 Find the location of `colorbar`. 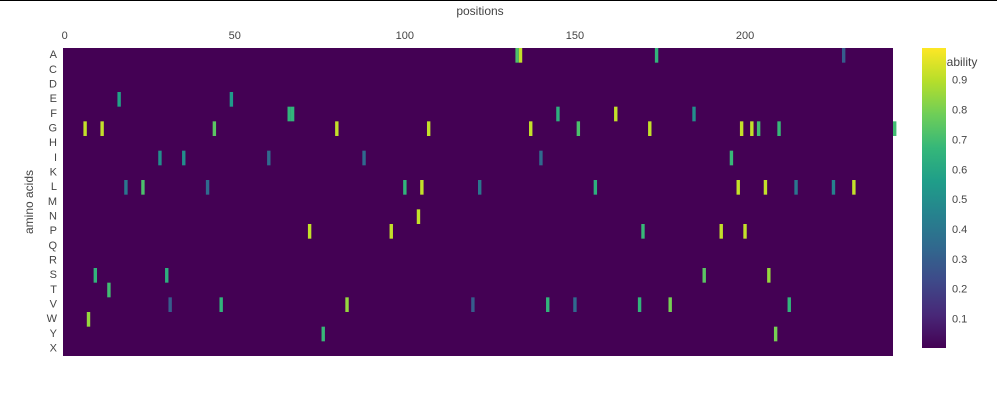

colorbar is located at coordinates (934, 198).